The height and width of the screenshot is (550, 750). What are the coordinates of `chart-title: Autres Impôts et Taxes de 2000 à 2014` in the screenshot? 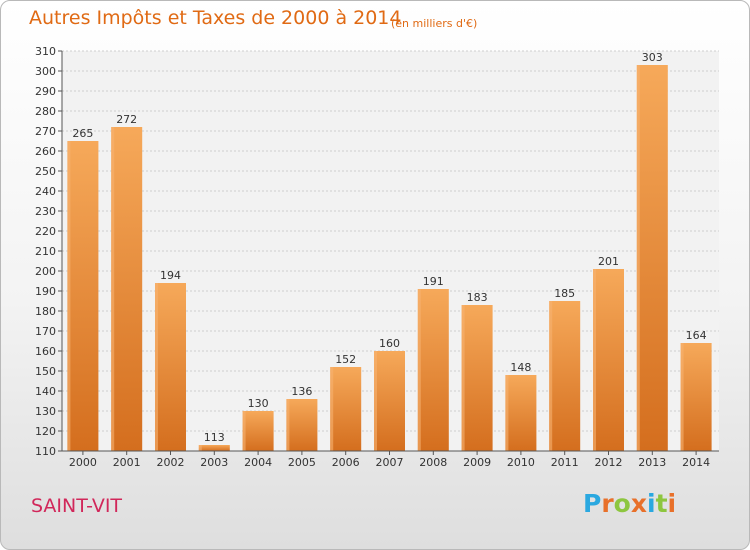 It's located at (215, 18).